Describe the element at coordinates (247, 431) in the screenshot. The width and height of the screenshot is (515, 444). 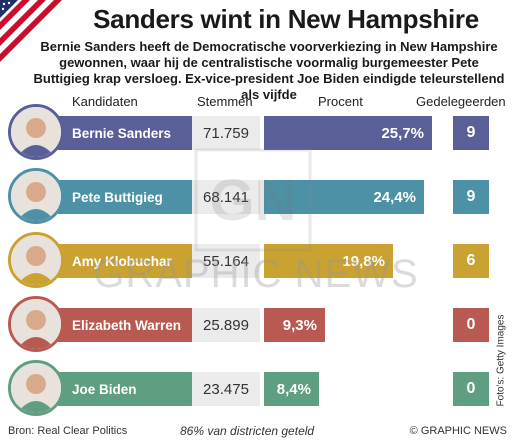
I see `footer-note: 86% van districten geteld` at that location.